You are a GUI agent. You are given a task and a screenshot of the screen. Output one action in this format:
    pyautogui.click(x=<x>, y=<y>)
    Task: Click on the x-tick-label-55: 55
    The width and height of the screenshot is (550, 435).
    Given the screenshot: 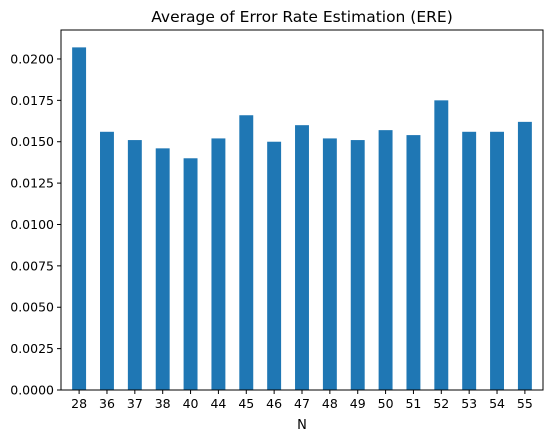 What is the action you would take?
    pyautogui.click(x=525, y=403)
    